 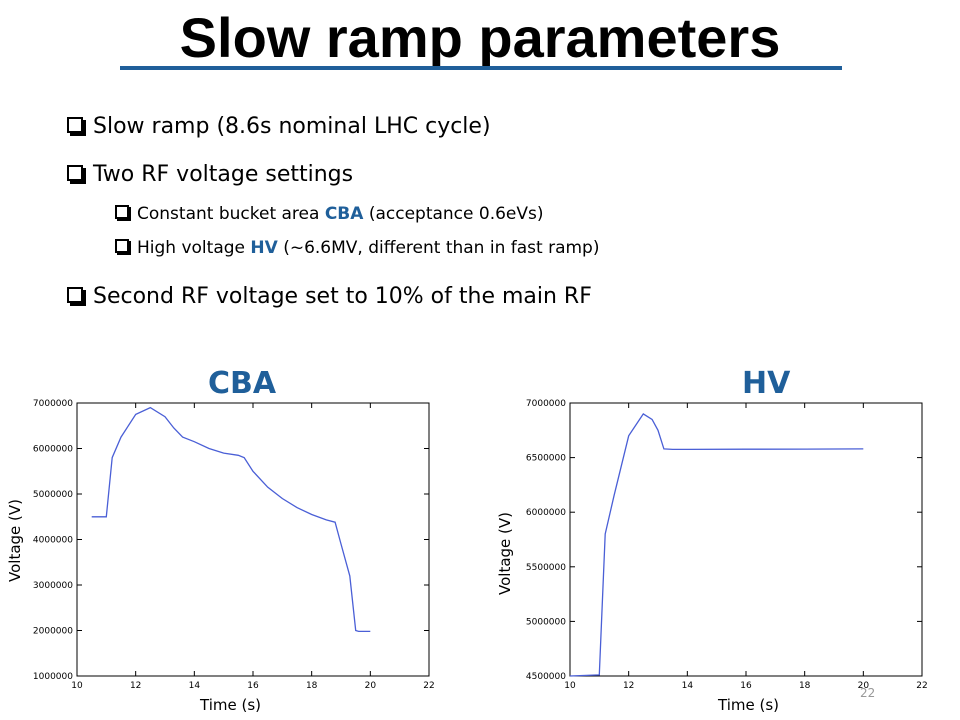 I want to click on bullet-rf-settings: Two RF voltage settings, so click(x=210, y=175).